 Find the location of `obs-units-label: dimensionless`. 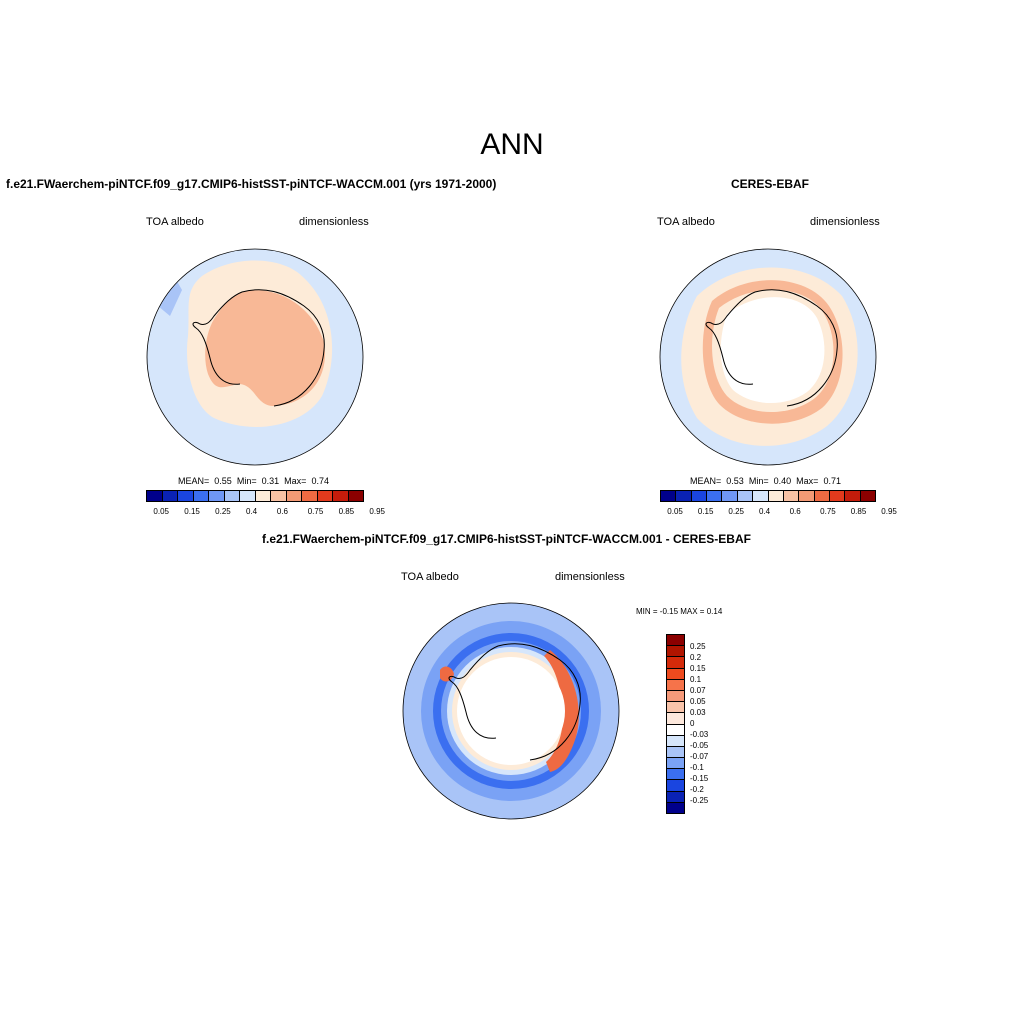

obs-units-label: dimensionless is located at coordinates (845, 222).